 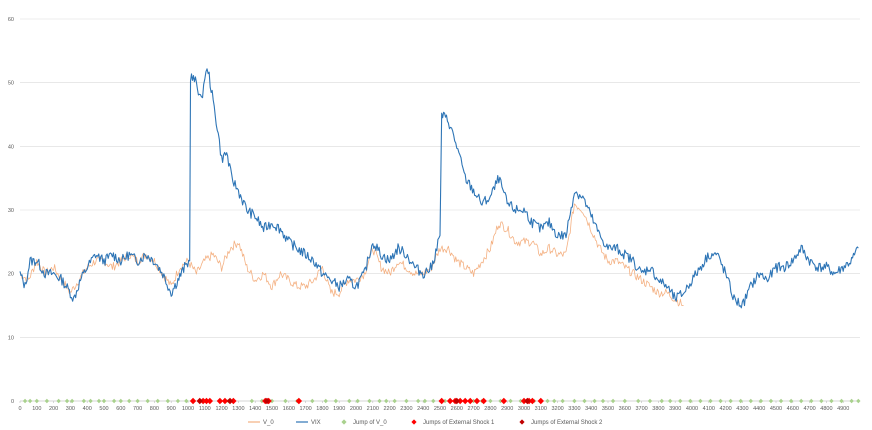 I want to click on x-tick-label: 4300, so click(x=742, y=409).